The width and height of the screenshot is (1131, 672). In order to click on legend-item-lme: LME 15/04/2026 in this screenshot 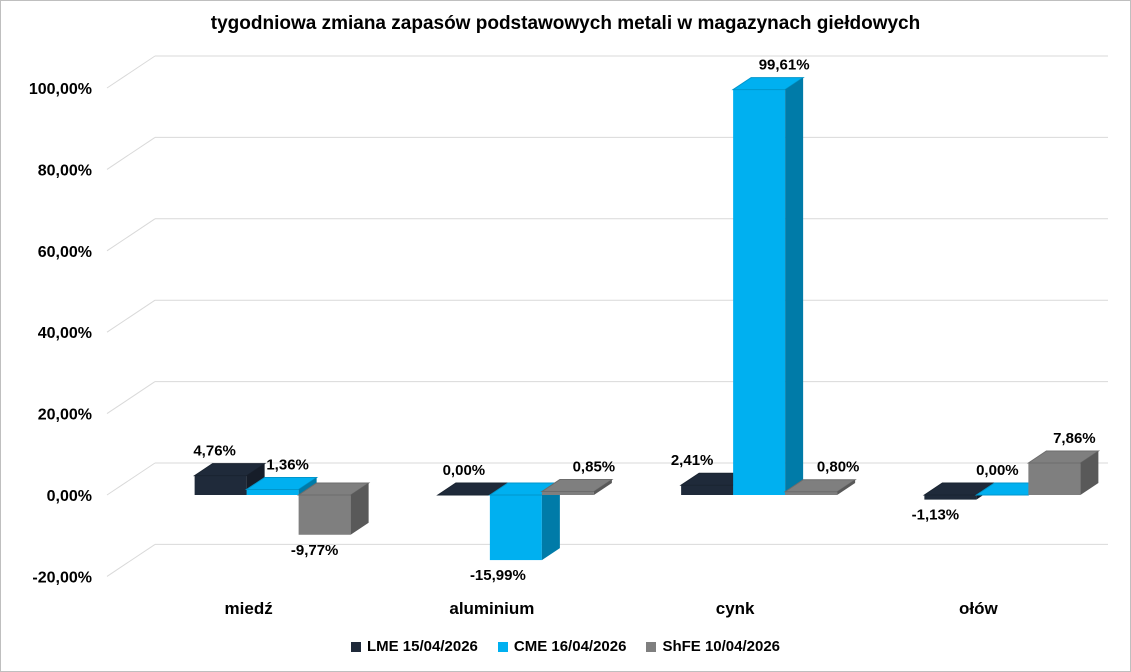, I will do `click(414, 646)`.